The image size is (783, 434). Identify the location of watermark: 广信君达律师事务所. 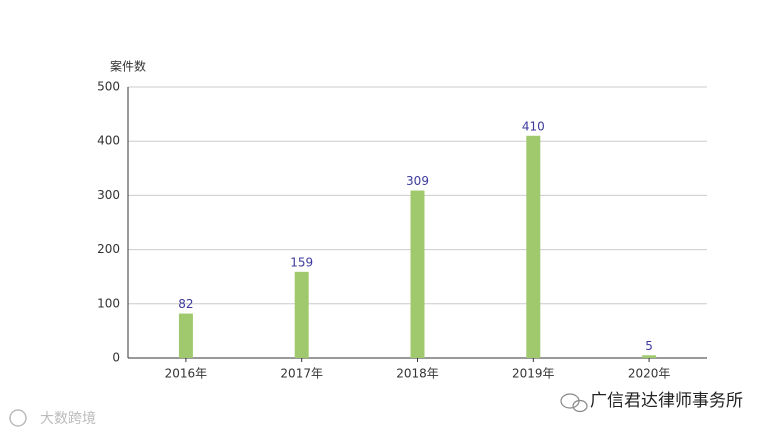
(666, 401).